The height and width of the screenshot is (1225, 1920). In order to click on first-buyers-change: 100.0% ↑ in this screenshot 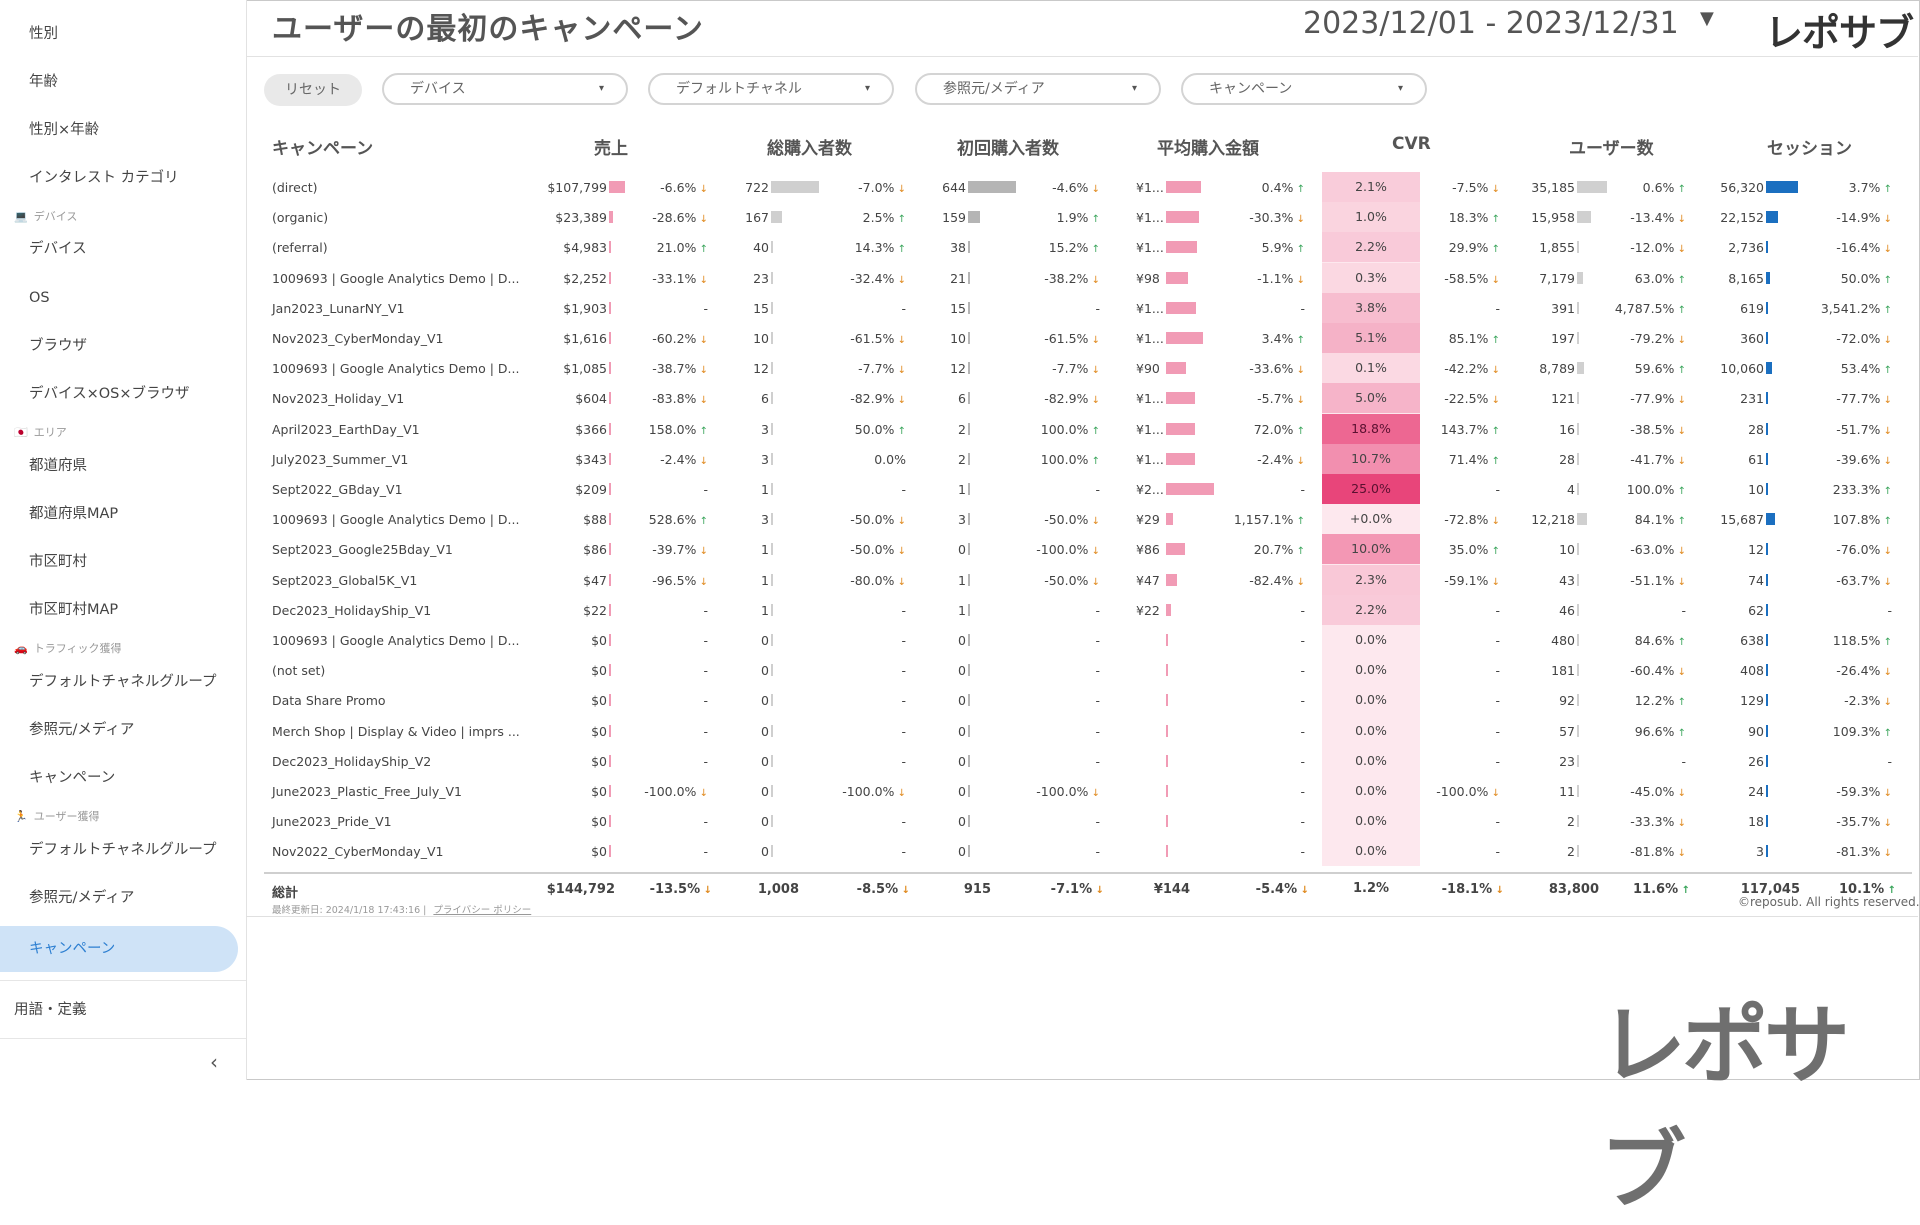, I will do `click(1070, 429)`.